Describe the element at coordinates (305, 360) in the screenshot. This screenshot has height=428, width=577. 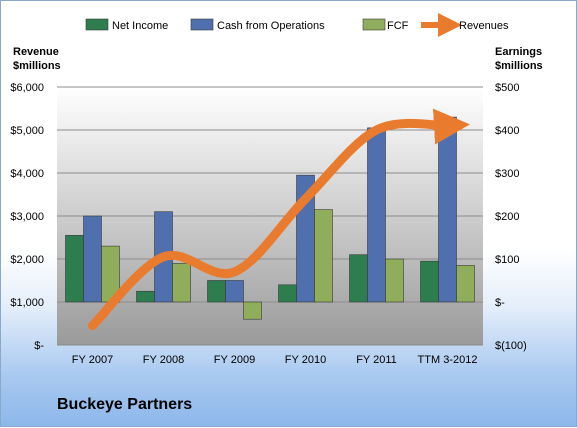
I see `x-tick-label: FY 2010` at that location.